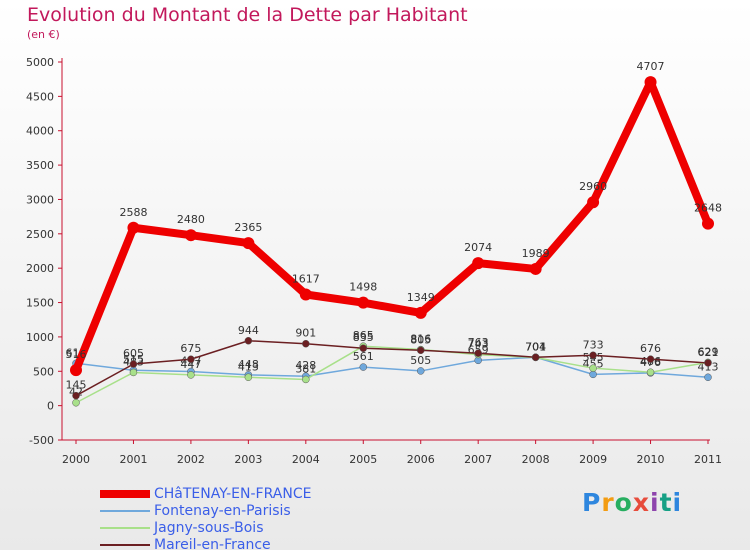 The width and height of the screenshot is (750, 553). What do you see at coordinates (650, 348) in the screenshot?
I see `data-label: 676` at bounding box center [650, 348].